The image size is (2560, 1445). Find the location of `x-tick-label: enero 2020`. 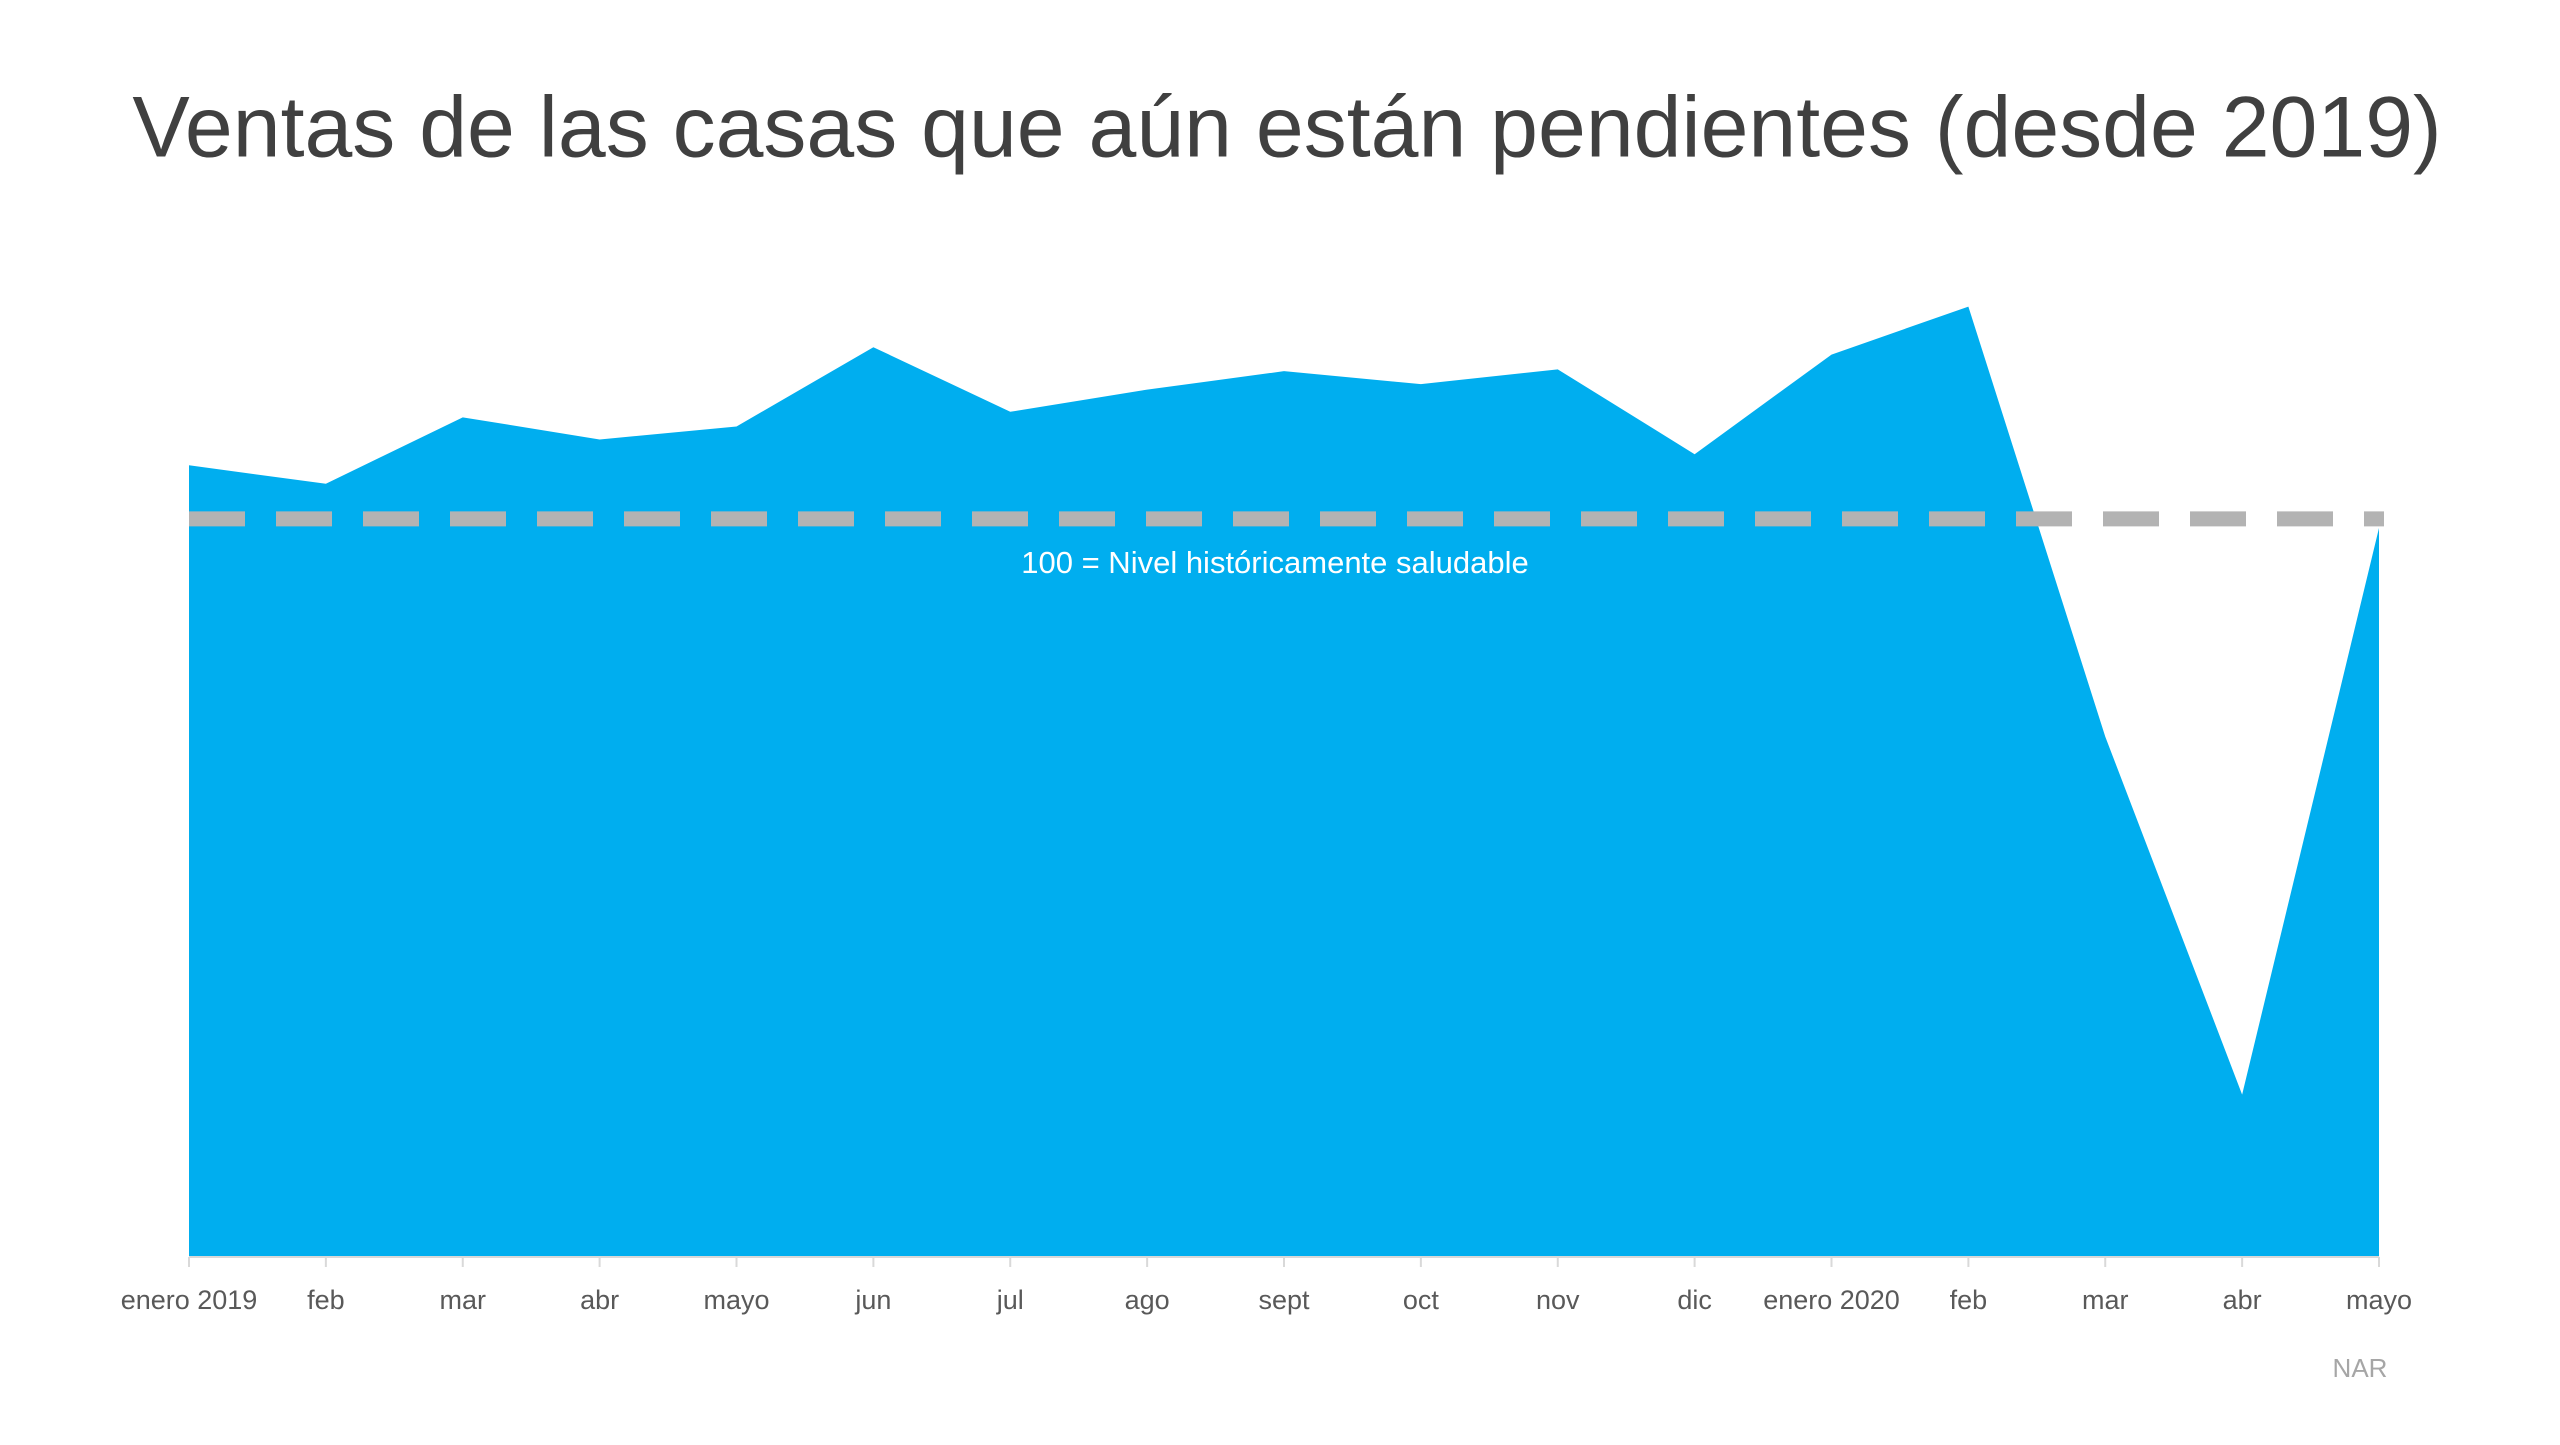

x-tick-label: enero 2020 is located at coordinates (1831, 1300).